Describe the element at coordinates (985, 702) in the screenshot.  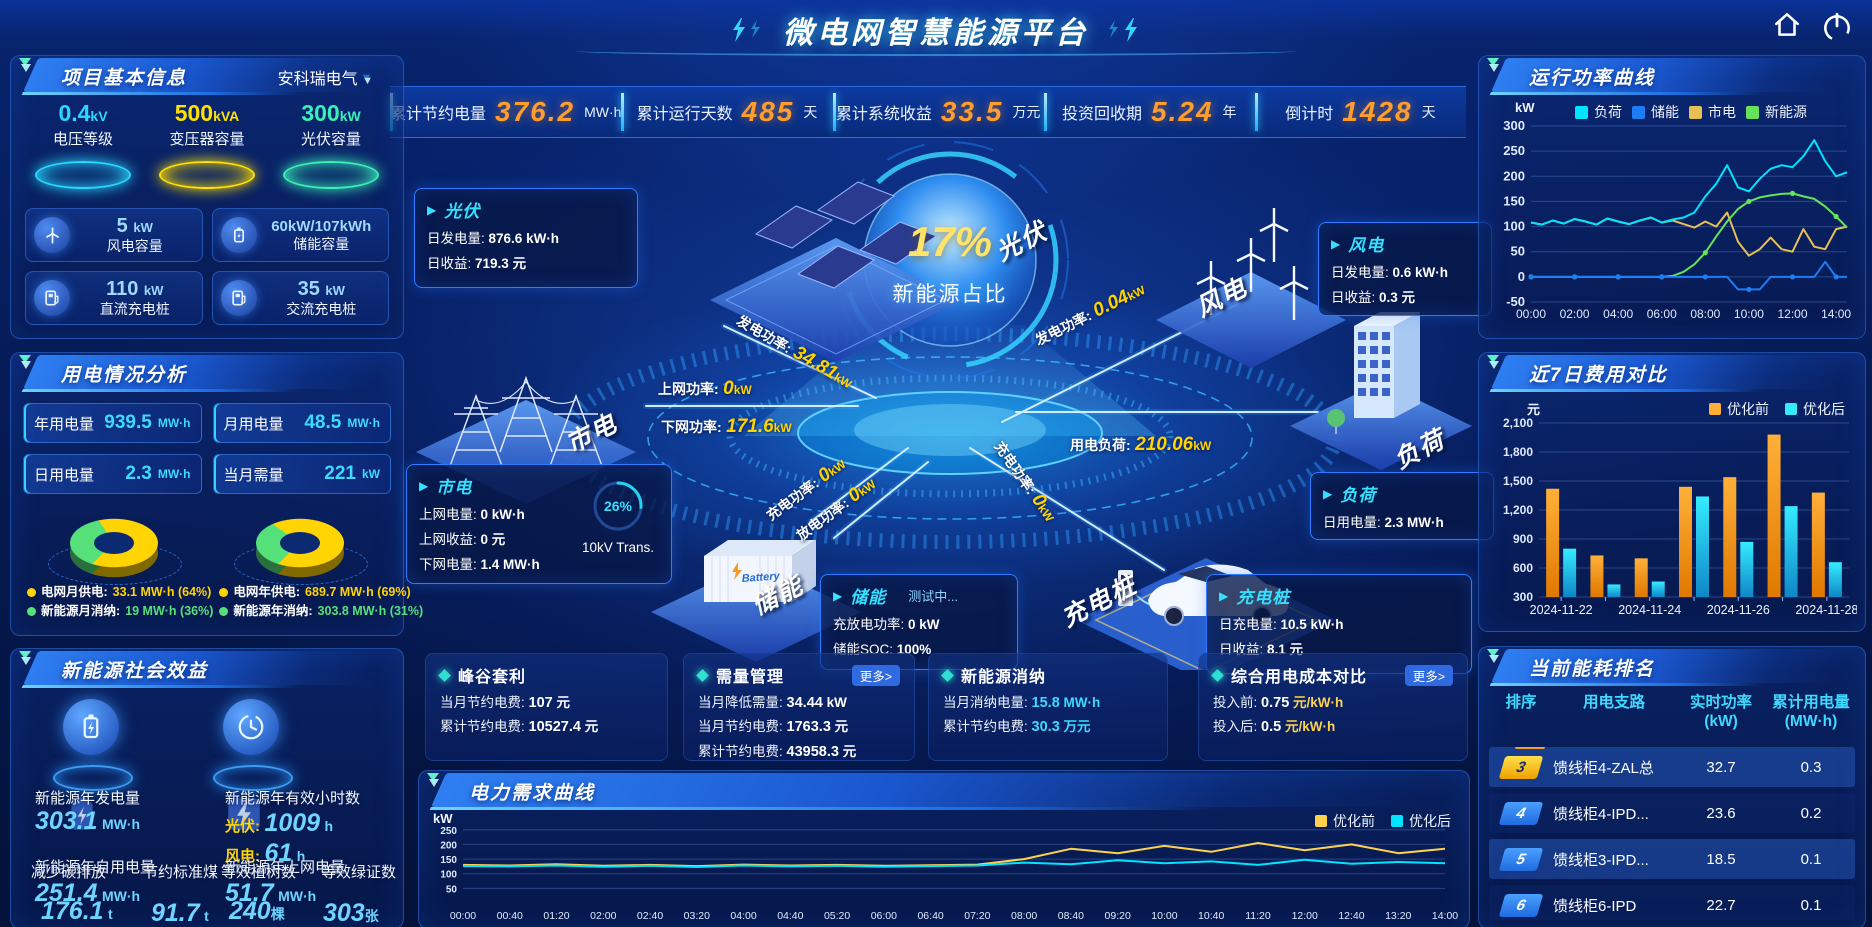
I see `line-label: 当月消纳电量:` at that location.